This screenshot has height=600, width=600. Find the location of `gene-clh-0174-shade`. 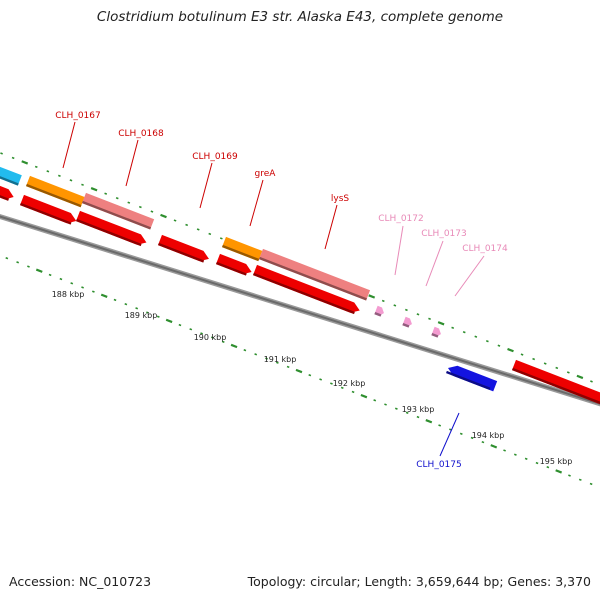

gene-clh-0174-shade is located at coordinates (435, 335).